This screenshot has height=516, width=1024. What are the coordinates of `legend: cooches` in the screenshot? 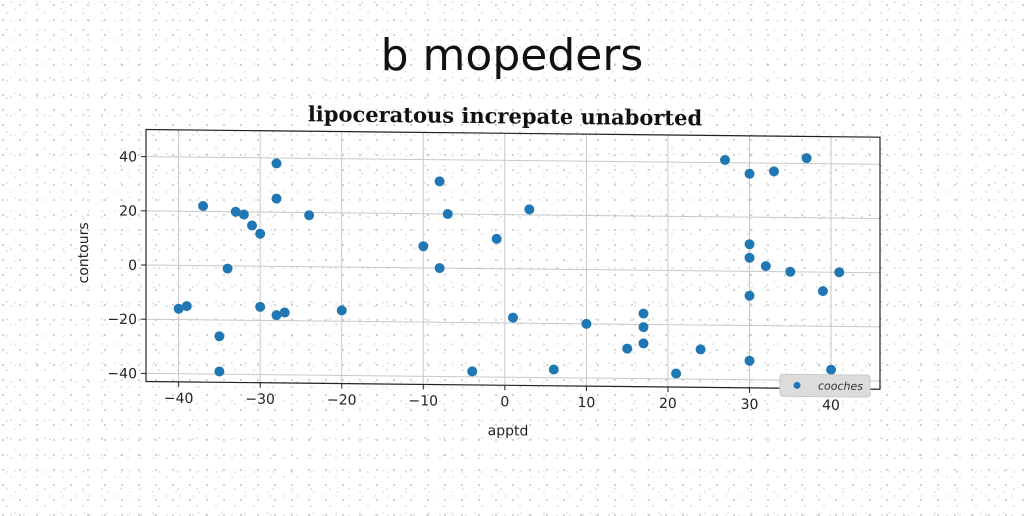 It's located at (825, 385).